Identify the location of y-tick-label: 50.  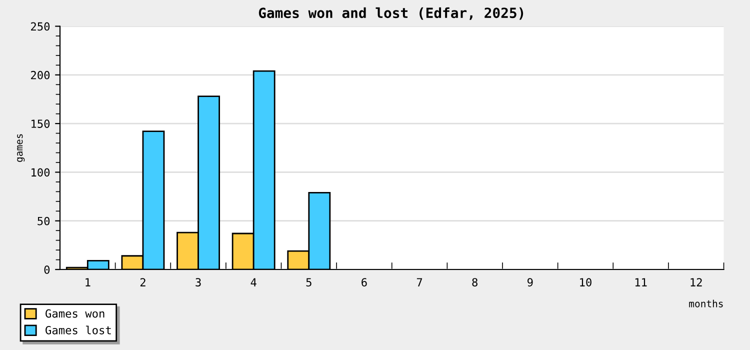
(44, 221).